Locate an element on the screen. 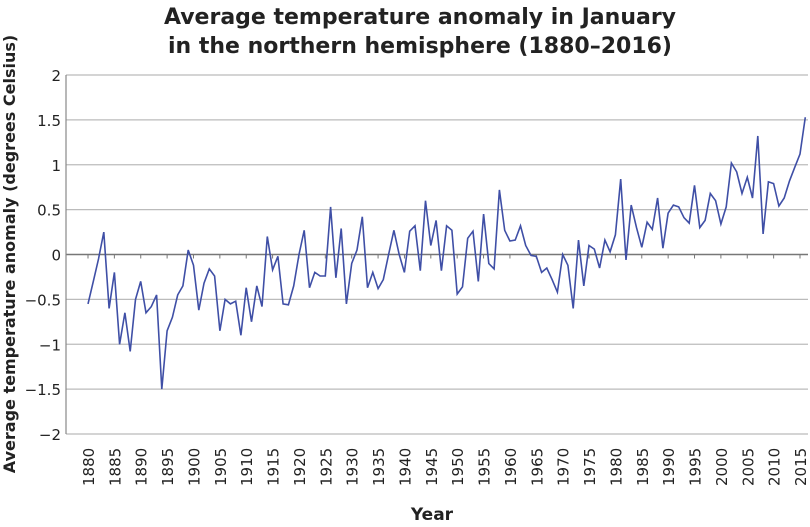 The width and height of the screenshot is (810, 527). x-tick-label: 1950 is located at coordinates (458, 467).